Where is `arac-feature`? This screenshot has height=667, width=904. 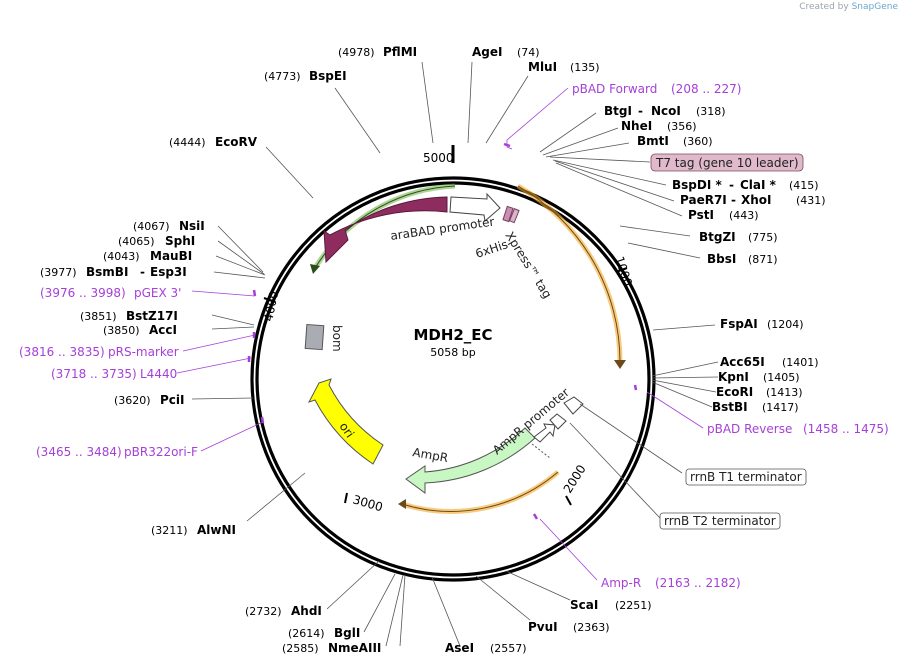 arac-feature is located at coordinates (385, 230).